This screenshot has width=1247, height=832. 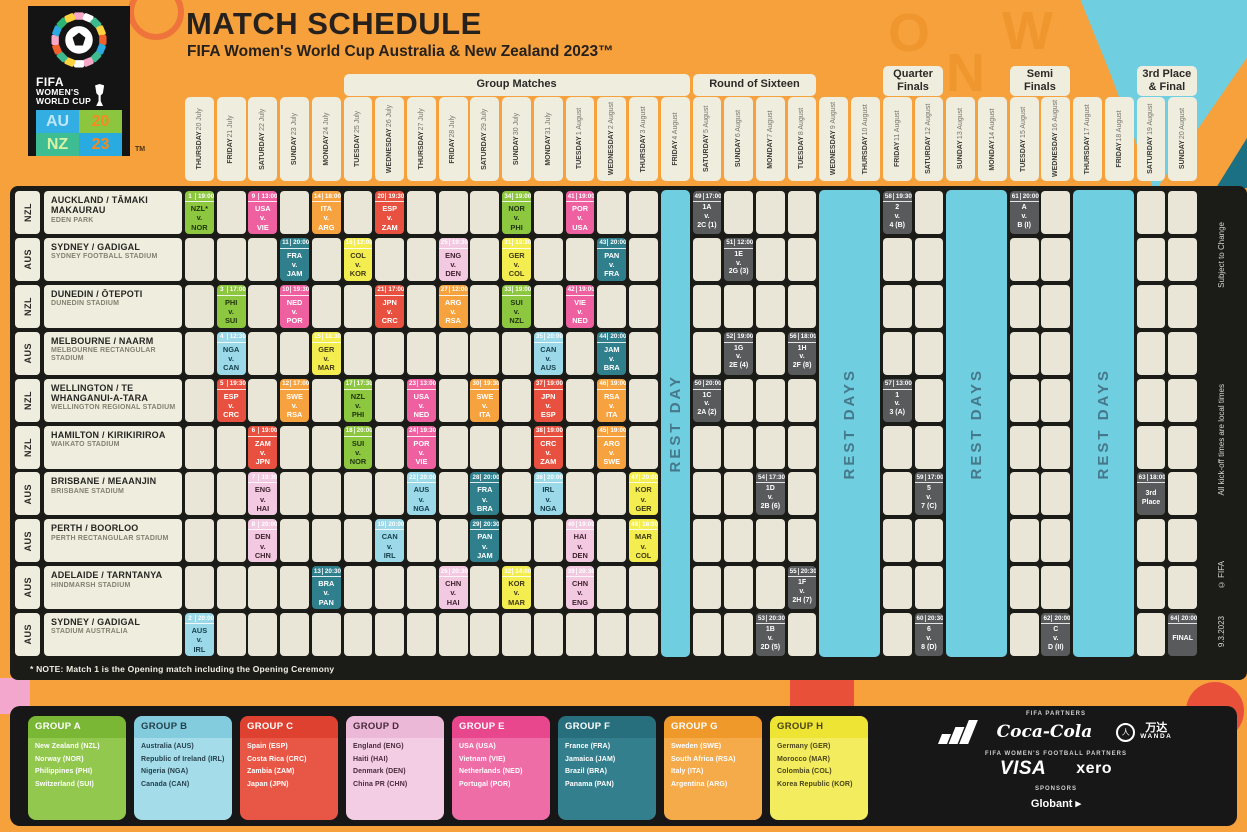 I want to click on match-cell: 9 13:00 USA v. VIE, so click(x=263, y=212).